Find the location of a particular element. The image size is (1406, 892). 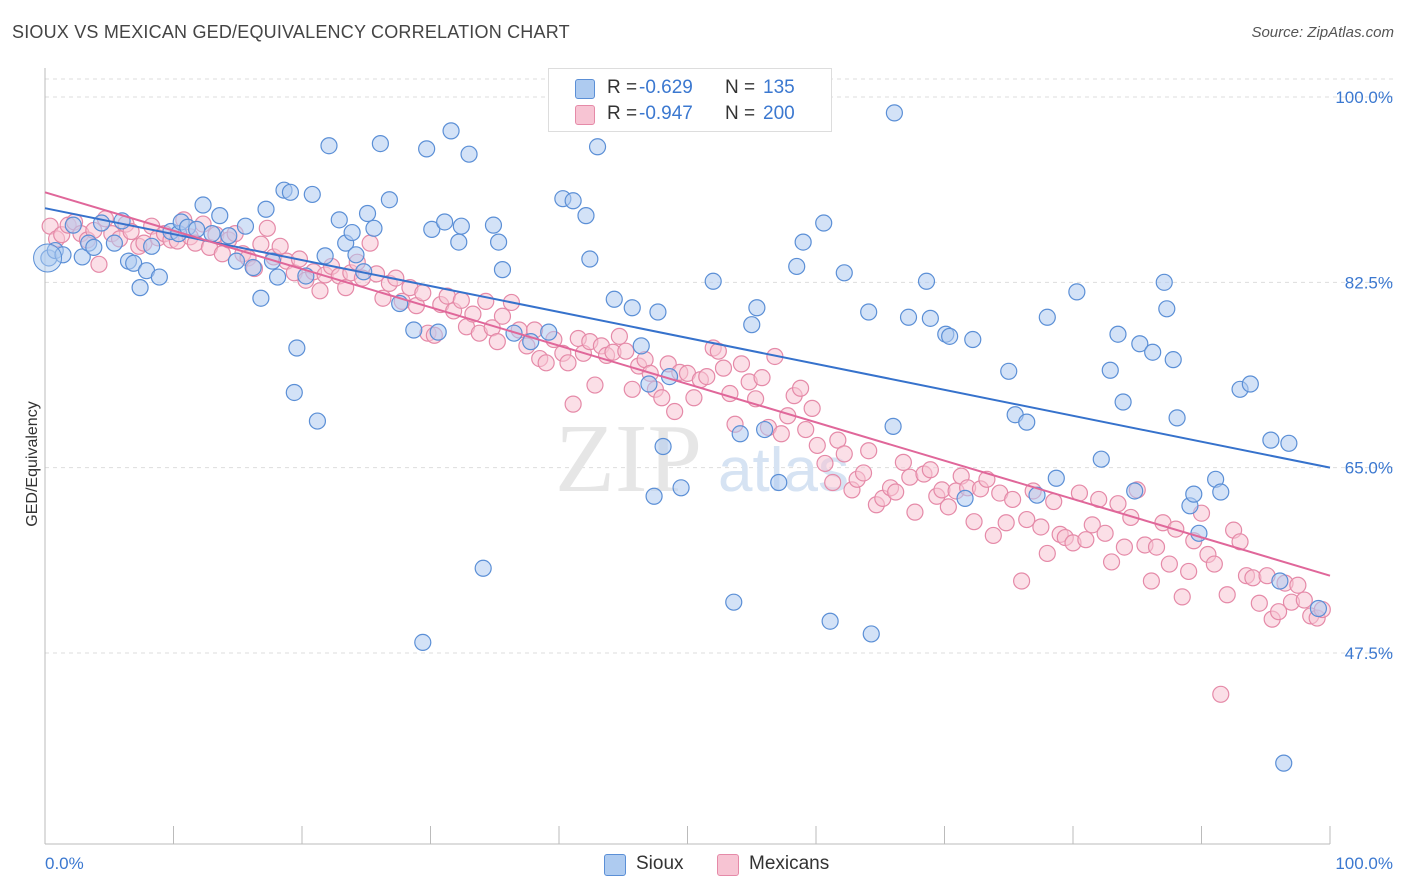

x-tick-label: 0.0% is located at coordinates (64, 863).